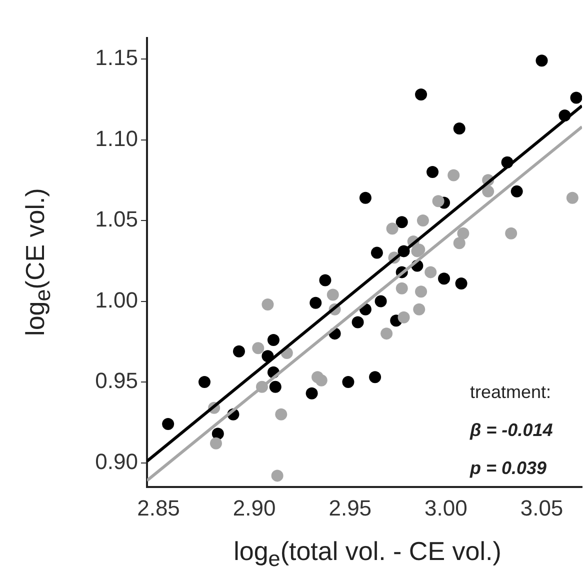 This screenshot has height=586, width=588. I want to click on y-tick-label: 1.10, so click(116, 138).